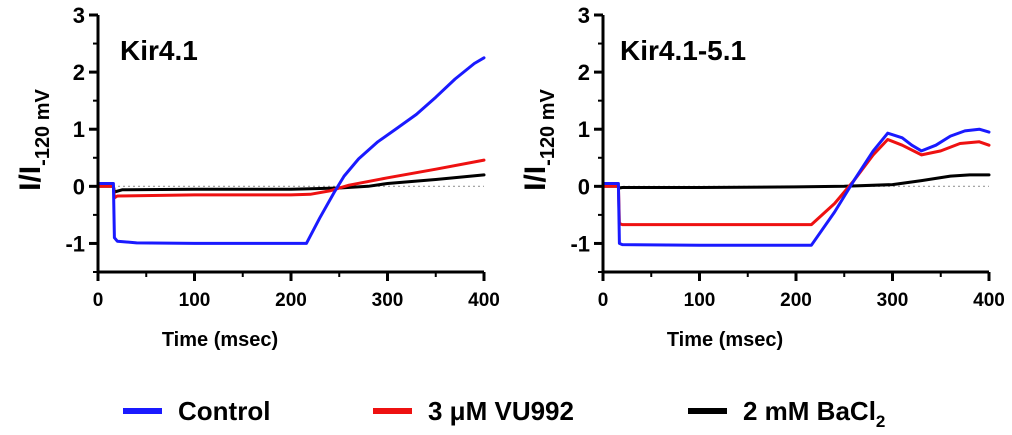  I want to click on legend-label-bacl2: 2 mM BaCl2, so click(814, 413).